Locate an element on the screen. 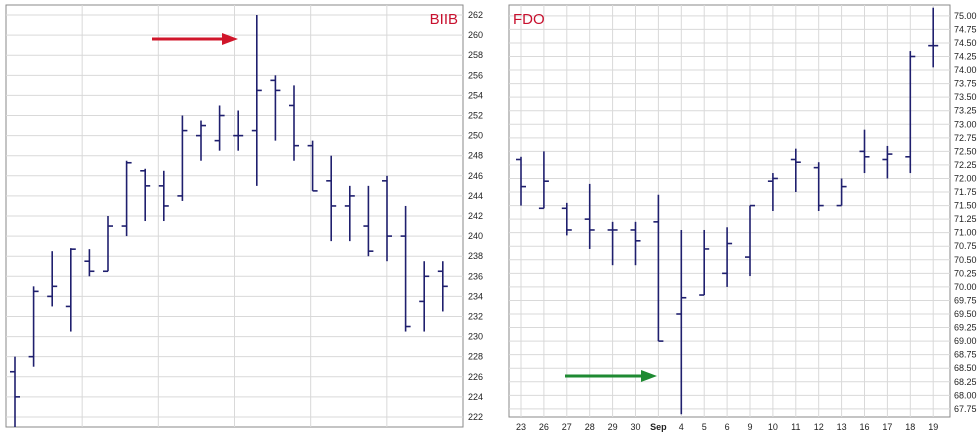 The image size is (980, 443). y-tick-label: 73.25 is located at coordinates (965, 111).